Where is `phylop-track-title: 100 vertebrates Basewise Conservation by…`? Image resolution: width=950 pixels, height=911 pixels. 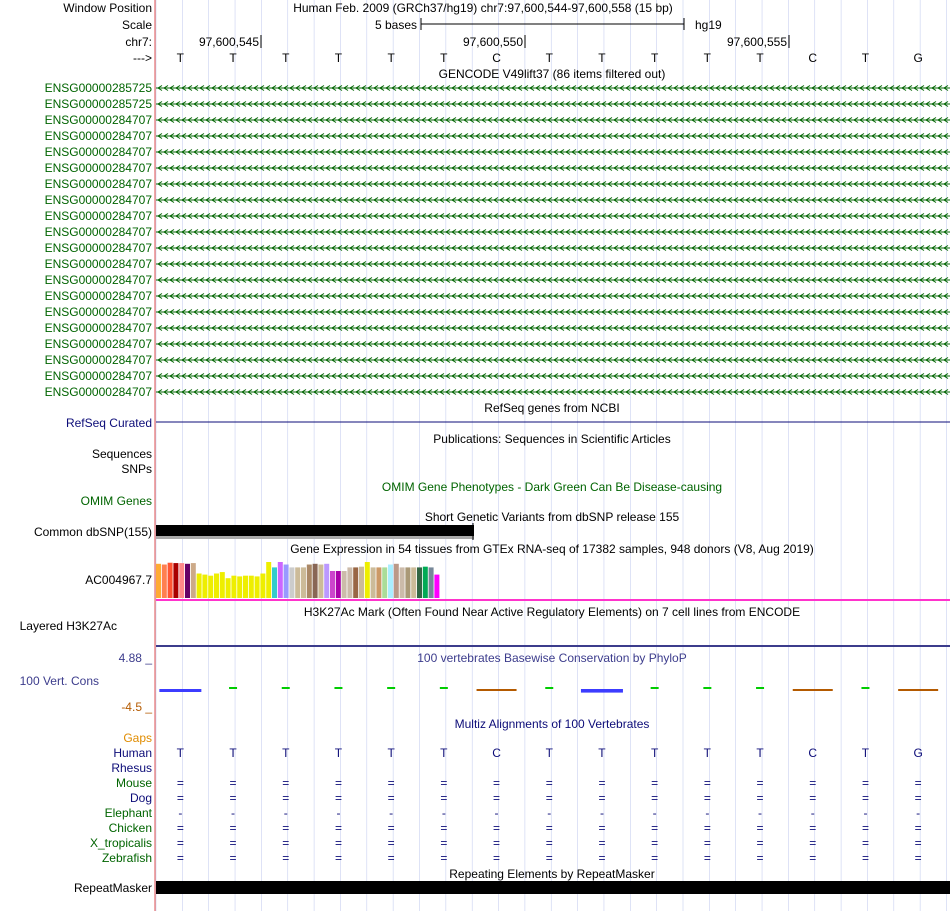 phylop-track-title: 100 vertebrates Basewise Conservation by… is located at coordinates (551, 658).